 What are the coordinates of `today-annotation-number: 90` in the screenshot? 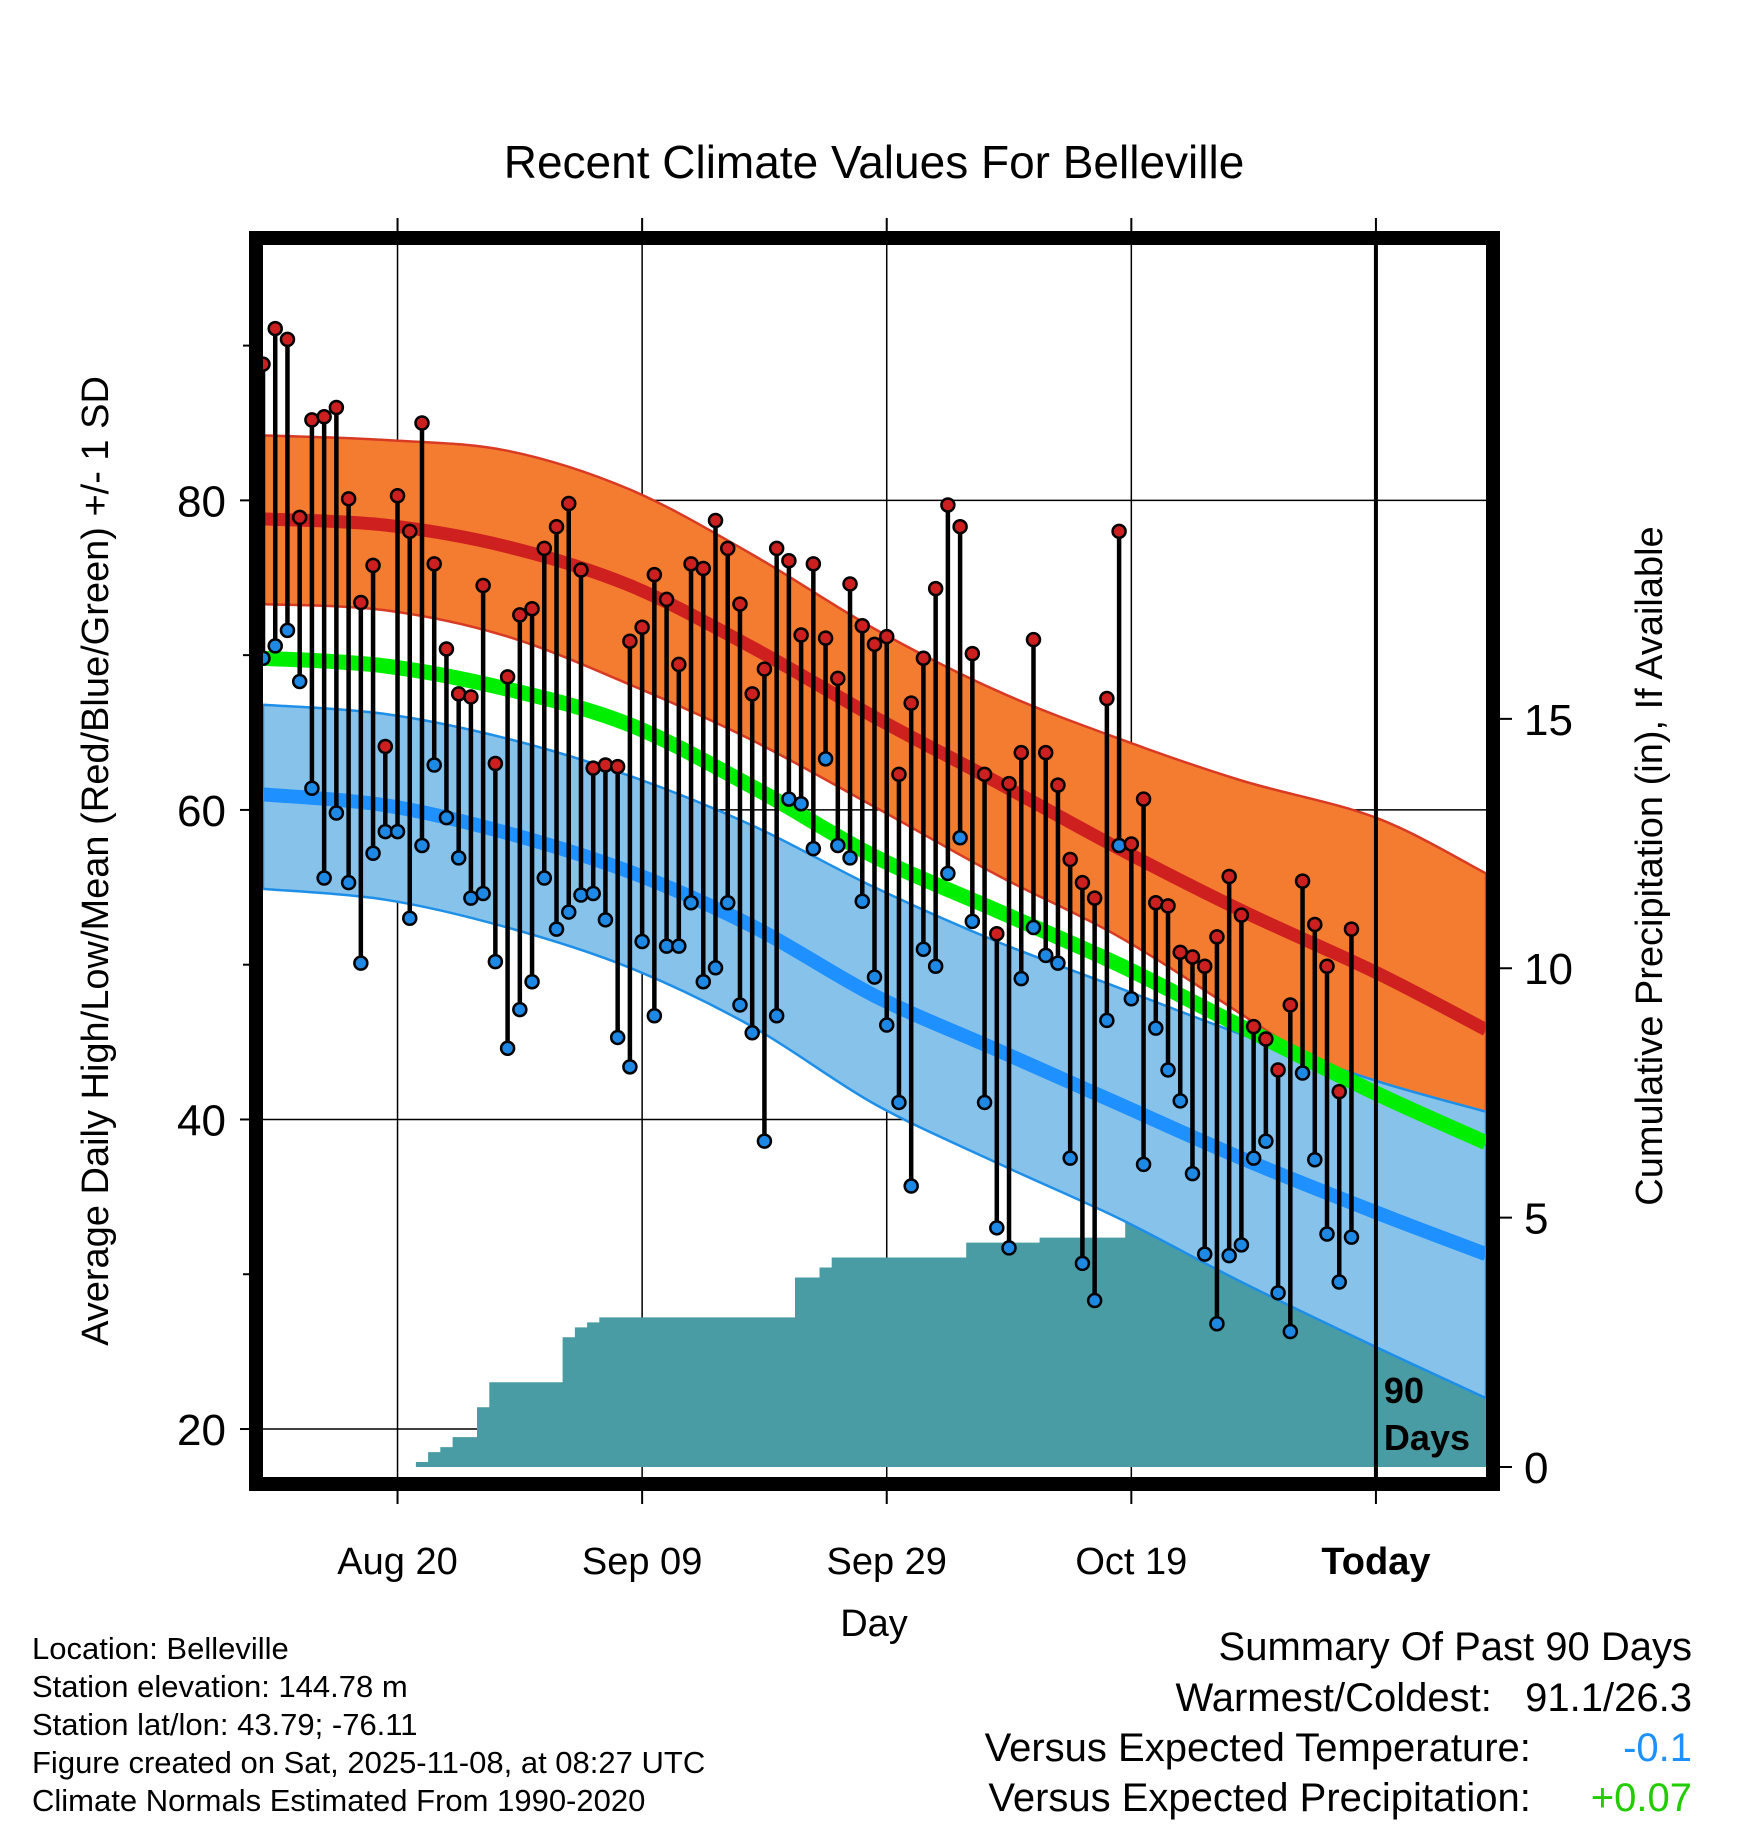 It's located at (1404, 1390).